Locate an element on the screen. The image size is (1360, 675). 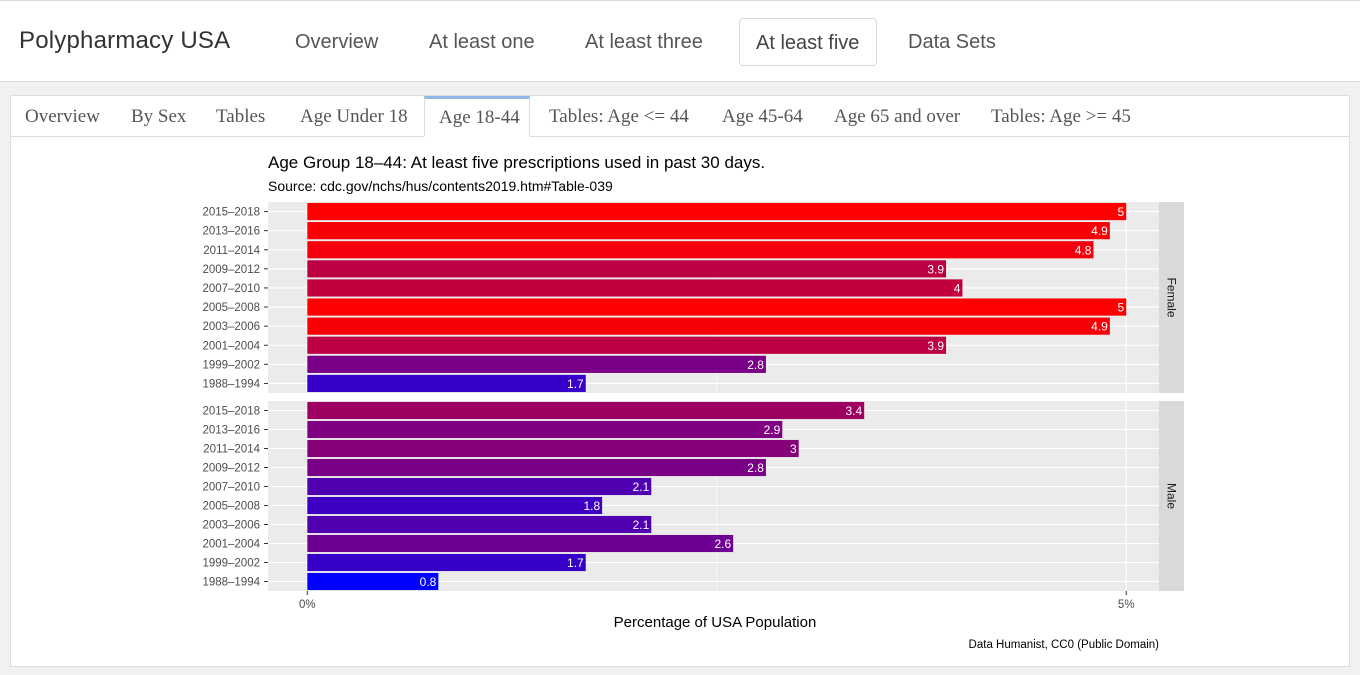
data-label-female-5: 5 is located at coordinates (1121, 308).